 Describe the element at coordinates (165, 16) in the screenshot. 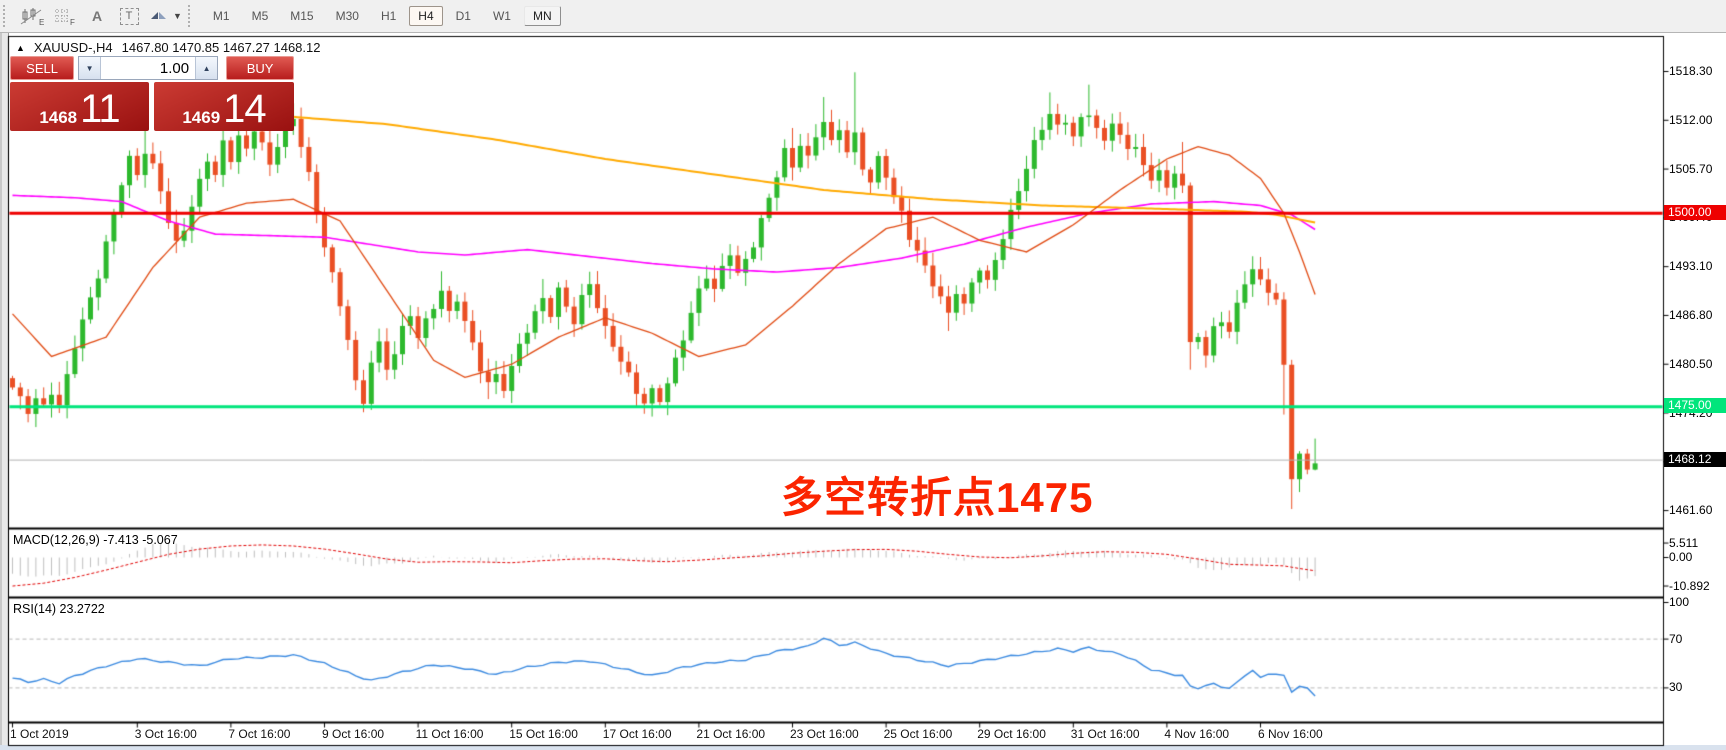

I see `cycle-arrows-icon: ▼` at that location.